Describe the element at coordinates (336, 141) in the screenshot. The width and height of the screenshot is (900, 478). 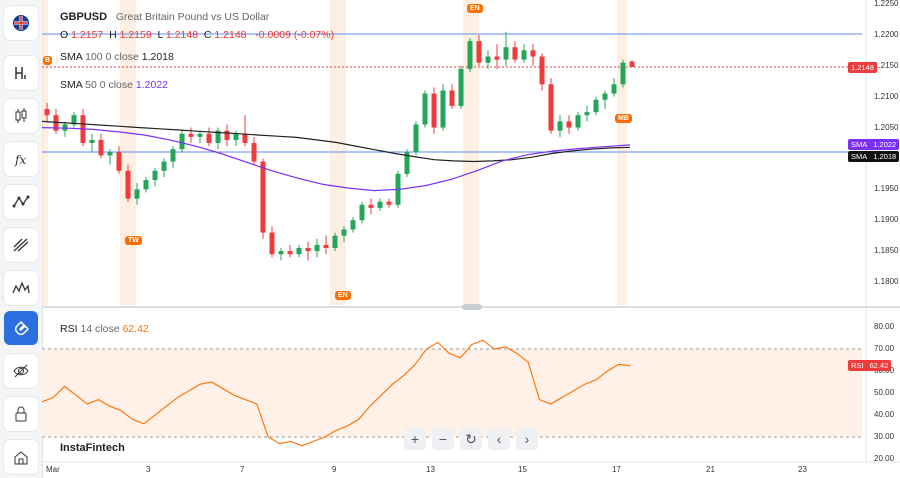
I see `sma100-line` at that location.